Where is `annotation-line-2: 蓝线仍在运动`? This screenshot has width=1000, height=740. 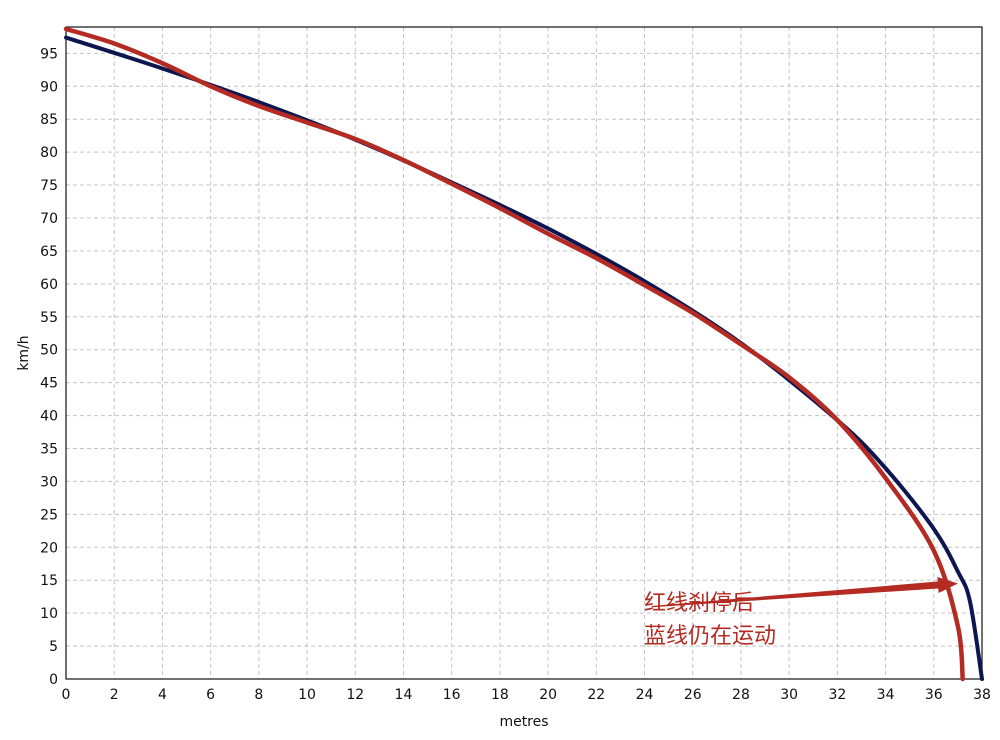
annotation-line-2: 蓝线仍在运动 is located at coordinates (710, 636).